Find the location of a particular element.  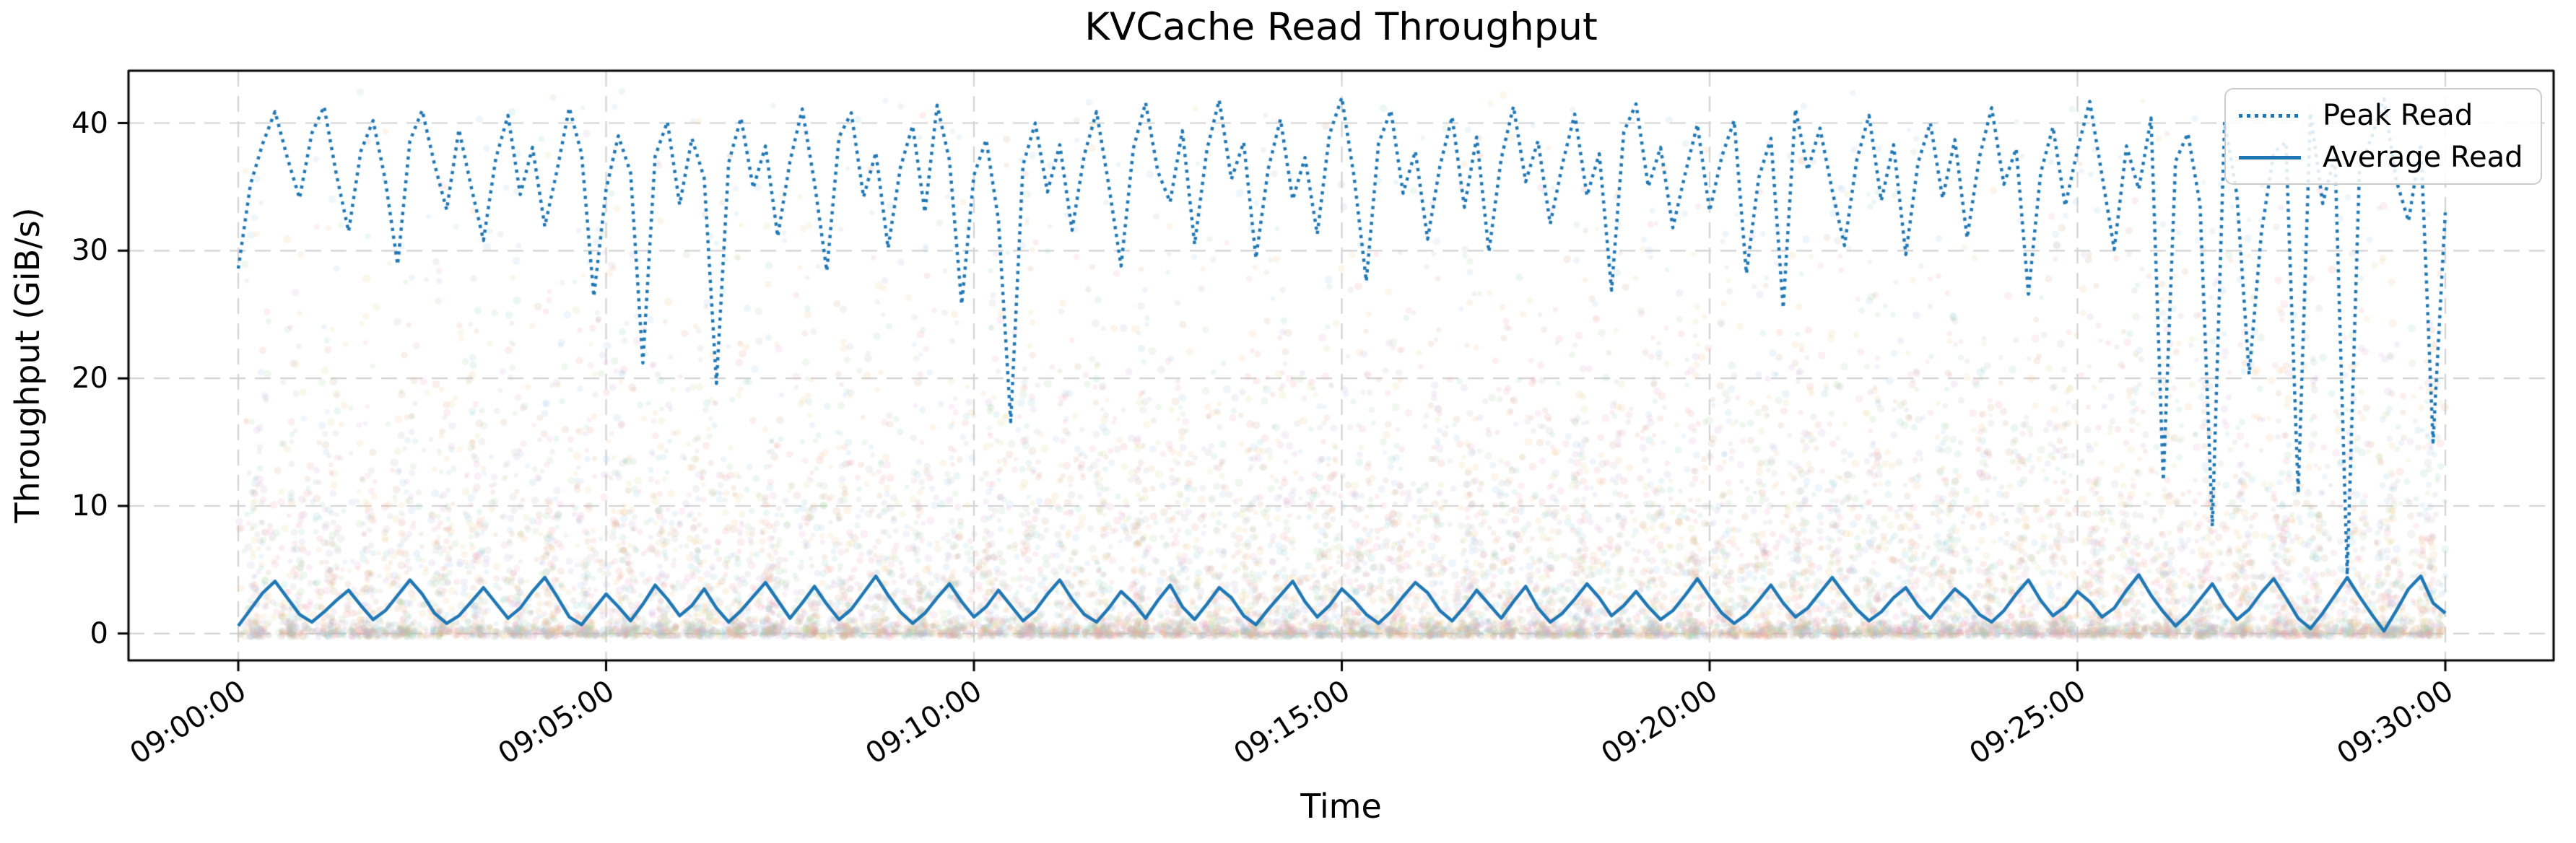

legend-row-peak: Peak Read is located at coordinates (2383, 116).